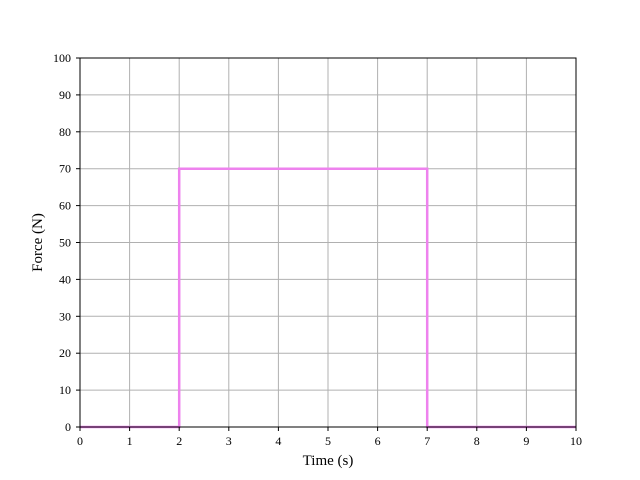 The width and height of the screenshot is (640, 480). What do you see at coordinates (65, 206) in the screenshot?
I see `y-tick-label: 60` at bounding box center [65, 206].